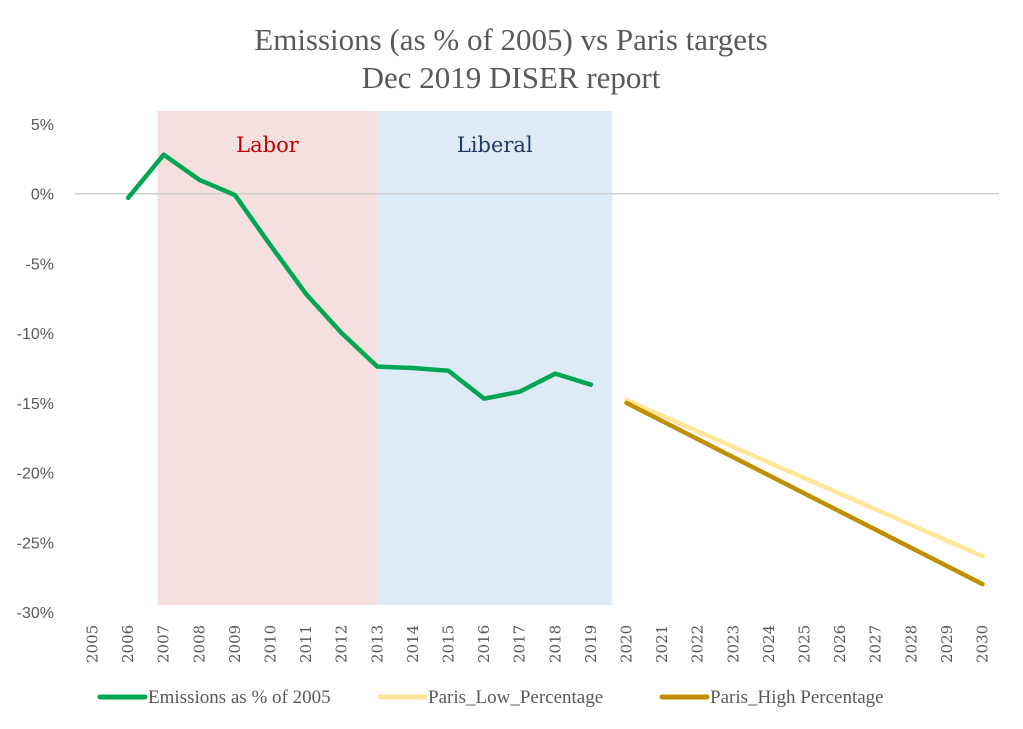 The height and width of the screenshot is (729, 1023). What do you see at coordinates (805, 644) in the screenshot?
I see `x-tick-label: 2025` at bounding box center [805, 644].